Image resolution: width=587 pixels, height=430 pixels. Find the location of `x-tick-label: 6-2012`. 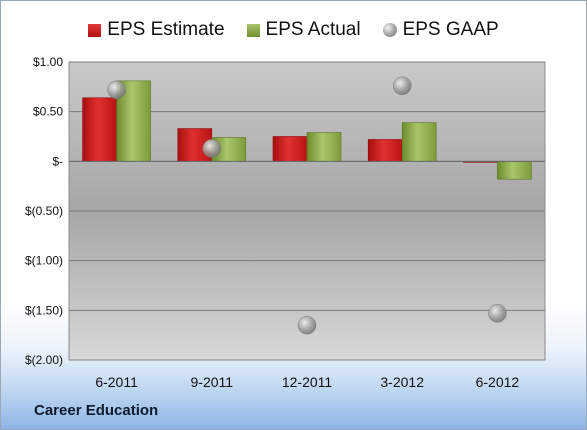

x-tick-label: 6-2012 is located at coordinates (498, 382).